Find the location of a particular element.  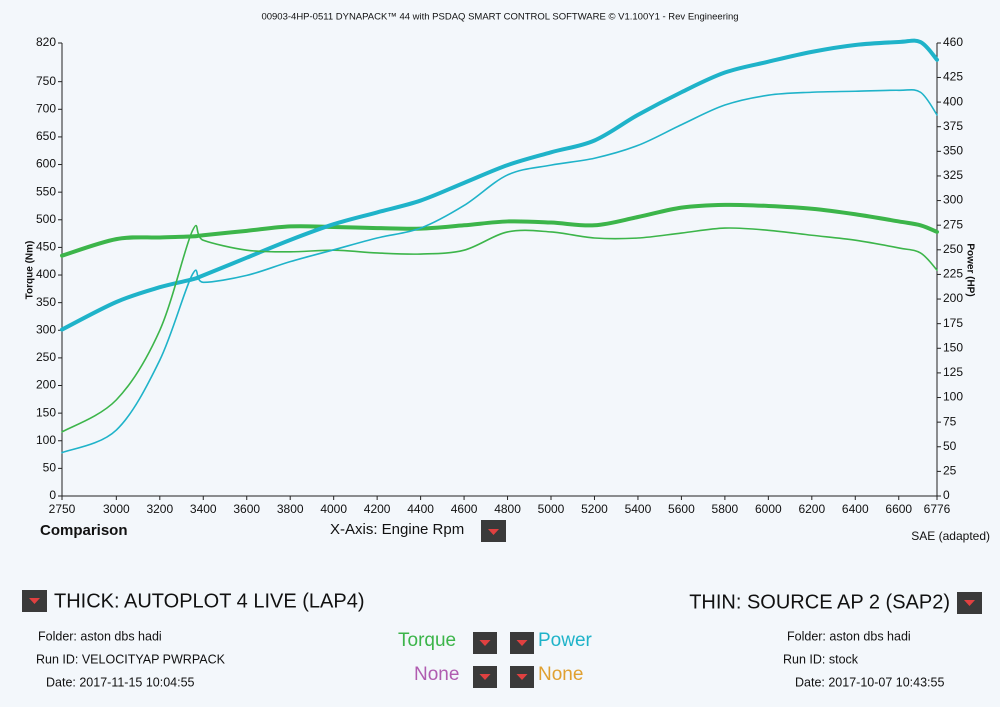

y2-tick-label: 325 is located at coordinates (953, 175).